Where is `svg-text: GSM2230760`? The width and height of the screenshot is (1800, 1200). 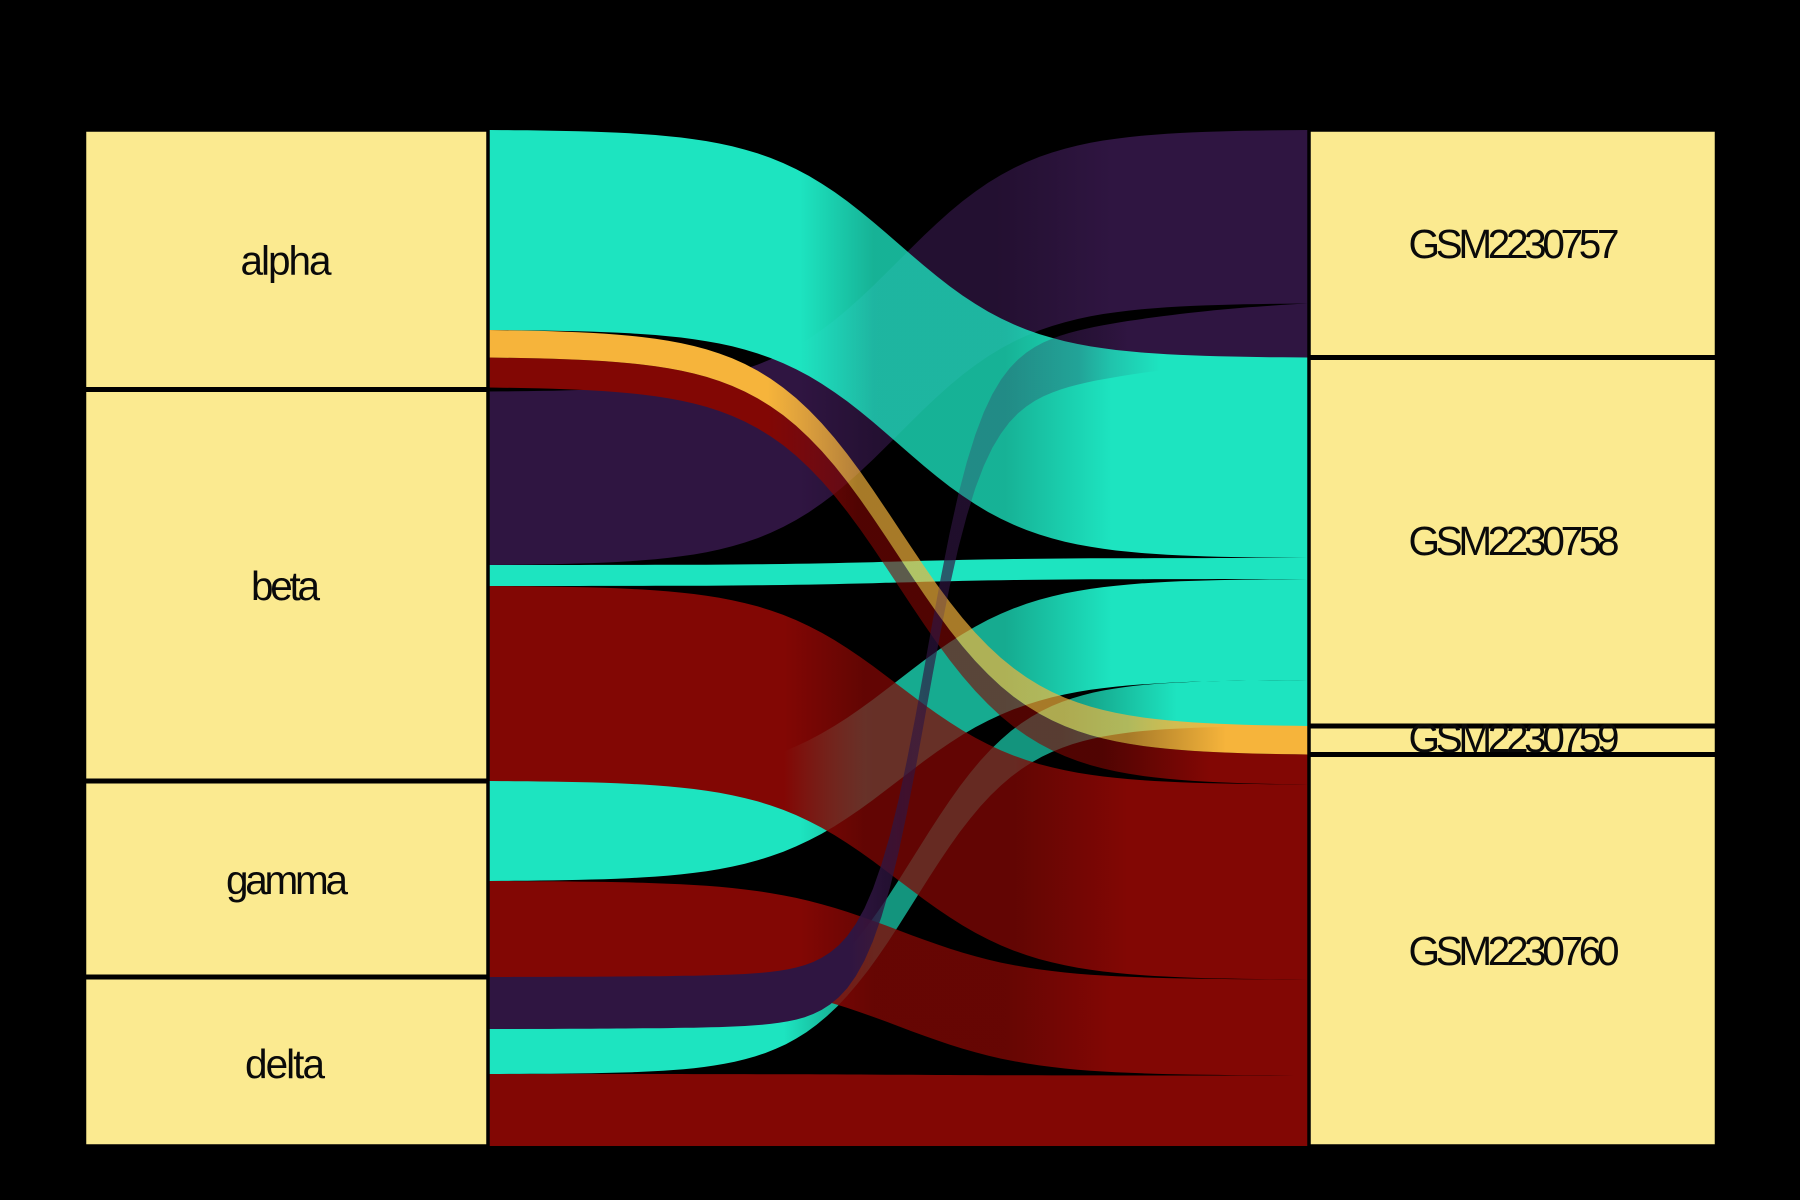 svg-text: GSM2230760 is located at coordinates (1514, 951).